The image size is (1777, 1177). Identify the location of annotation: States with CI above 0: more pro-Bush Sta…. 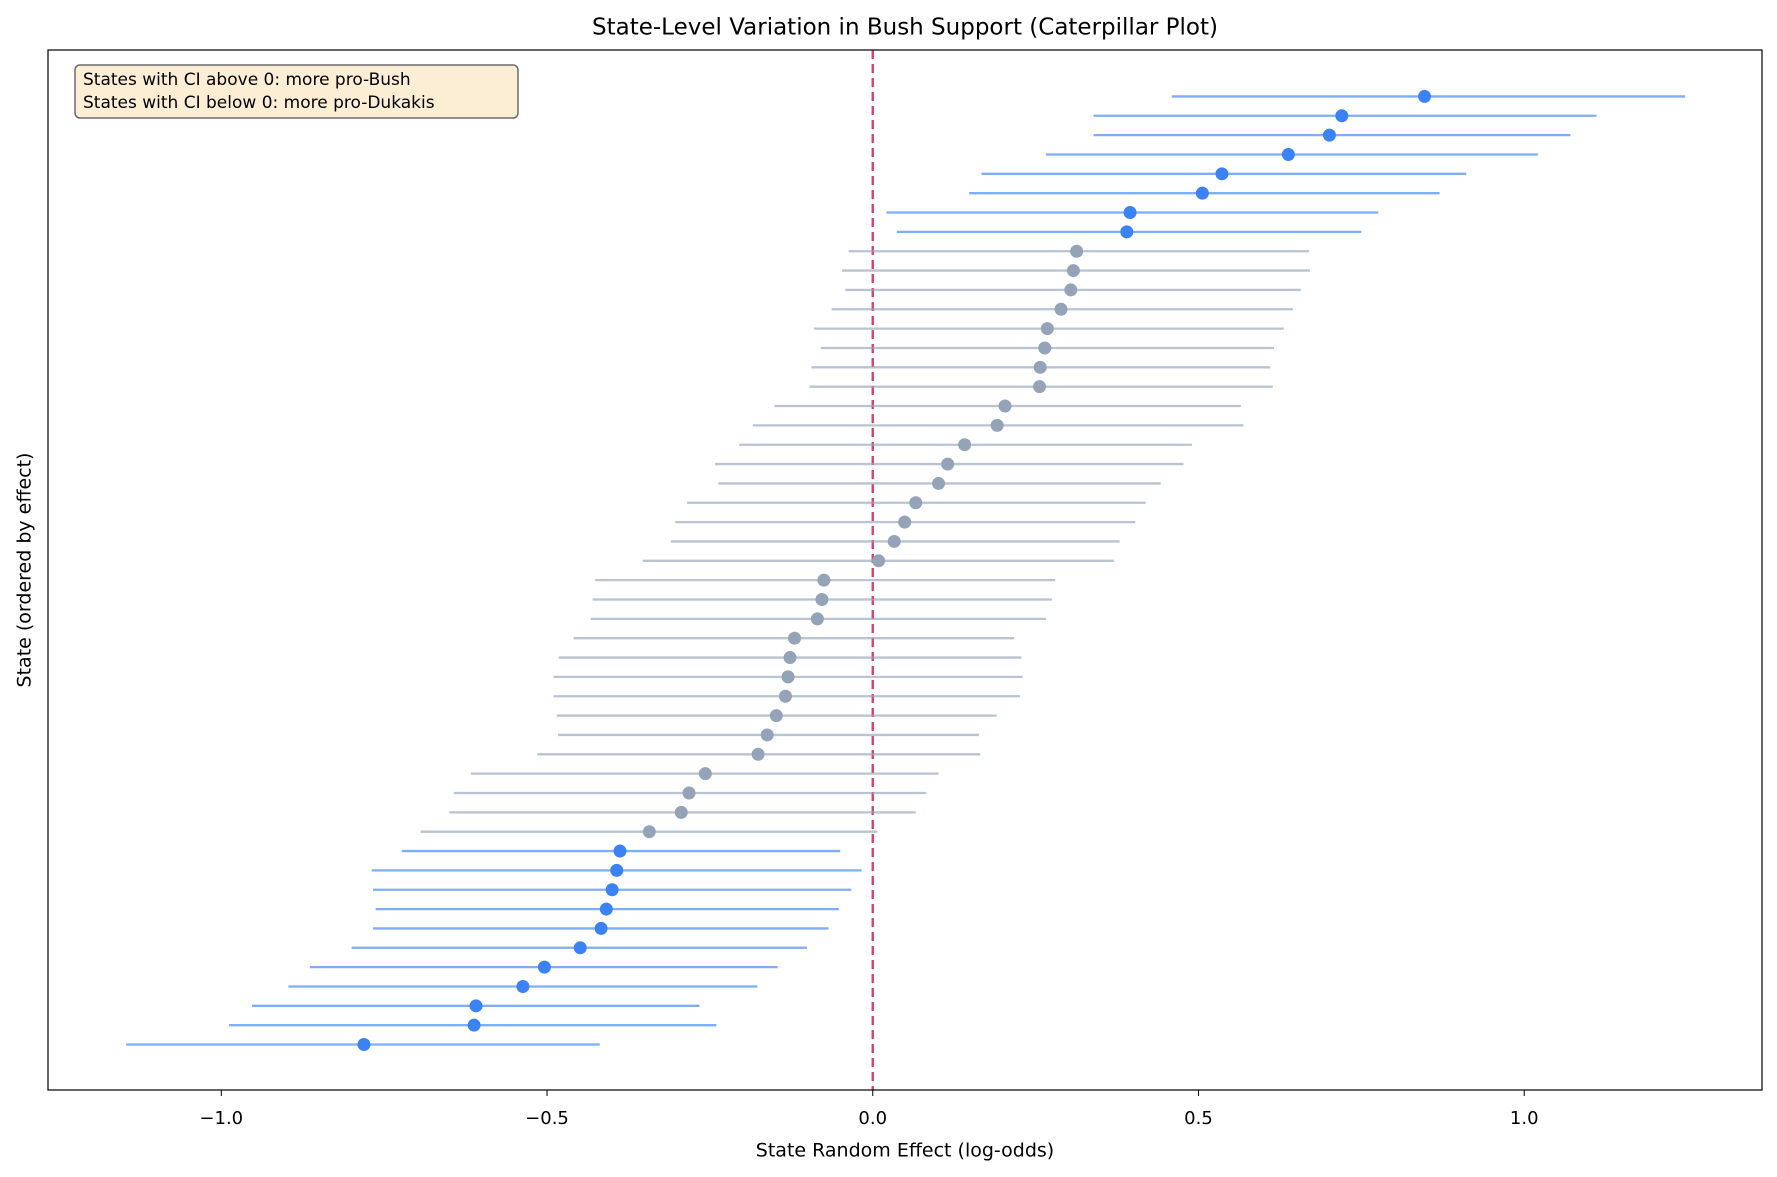
(296, 91).